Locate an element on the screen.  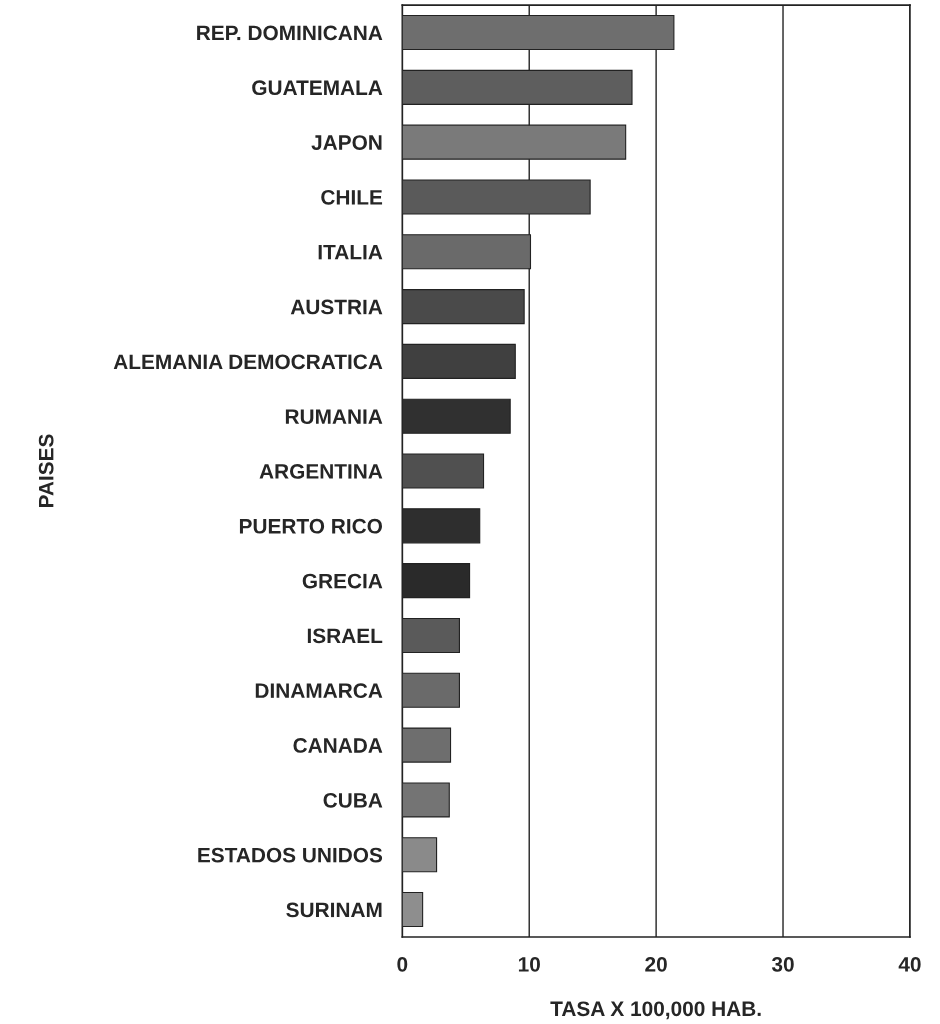
x-tick-label: 30 is located at coordinates (782, 964).